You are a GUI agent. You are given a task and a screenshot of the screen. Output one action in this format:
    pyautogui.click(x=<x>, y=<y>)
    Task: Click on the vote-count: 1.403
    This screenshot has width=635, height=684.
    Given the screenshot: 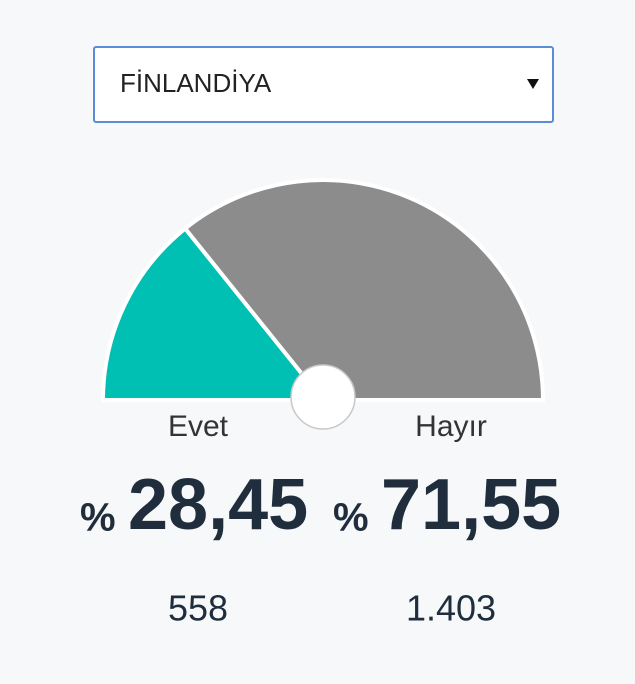 What is the action you would take?
    pyautogui.click(x=451, y=608)
    